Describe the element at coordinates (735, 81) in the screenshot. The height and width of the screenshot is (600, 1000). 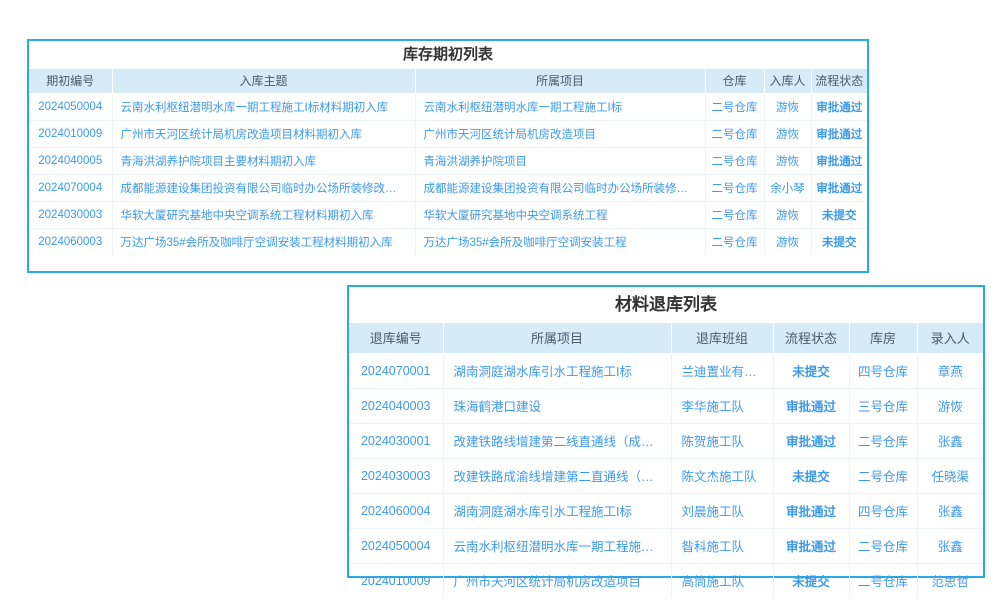
I see `inventory-col-warehouse: 仓库` at that location.